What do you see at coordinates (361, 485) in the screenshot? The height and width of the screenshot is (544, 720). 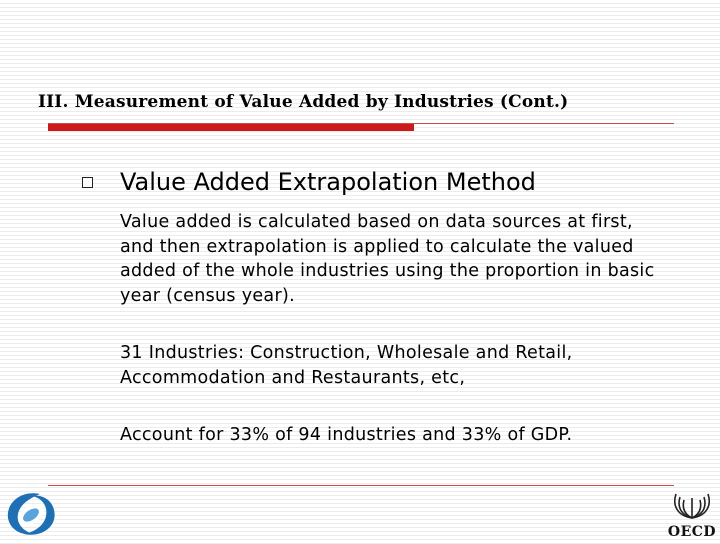 I see `footer-rule` at bounding box center [361, 485].